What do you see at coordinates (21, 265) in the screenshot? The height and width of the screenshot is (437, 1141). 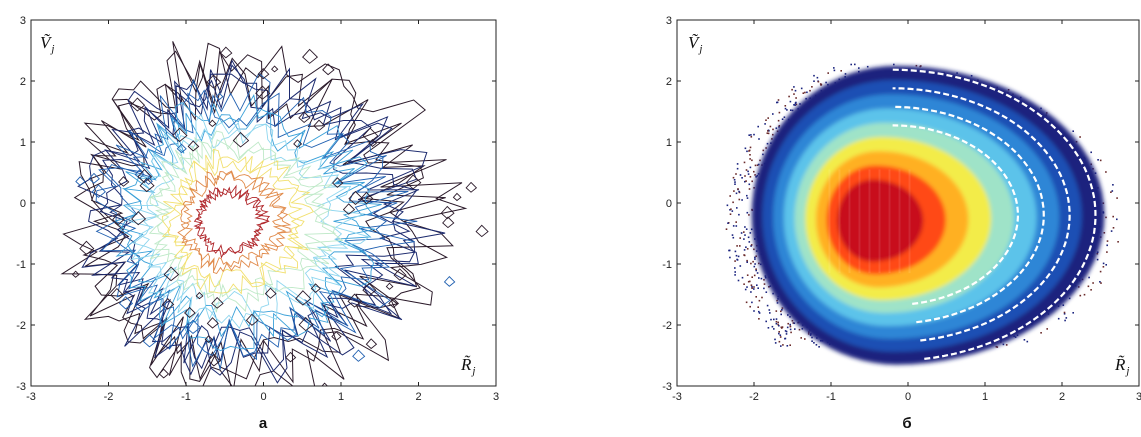 I see `y-tick-label: -1` at bounding box center [21, 265].